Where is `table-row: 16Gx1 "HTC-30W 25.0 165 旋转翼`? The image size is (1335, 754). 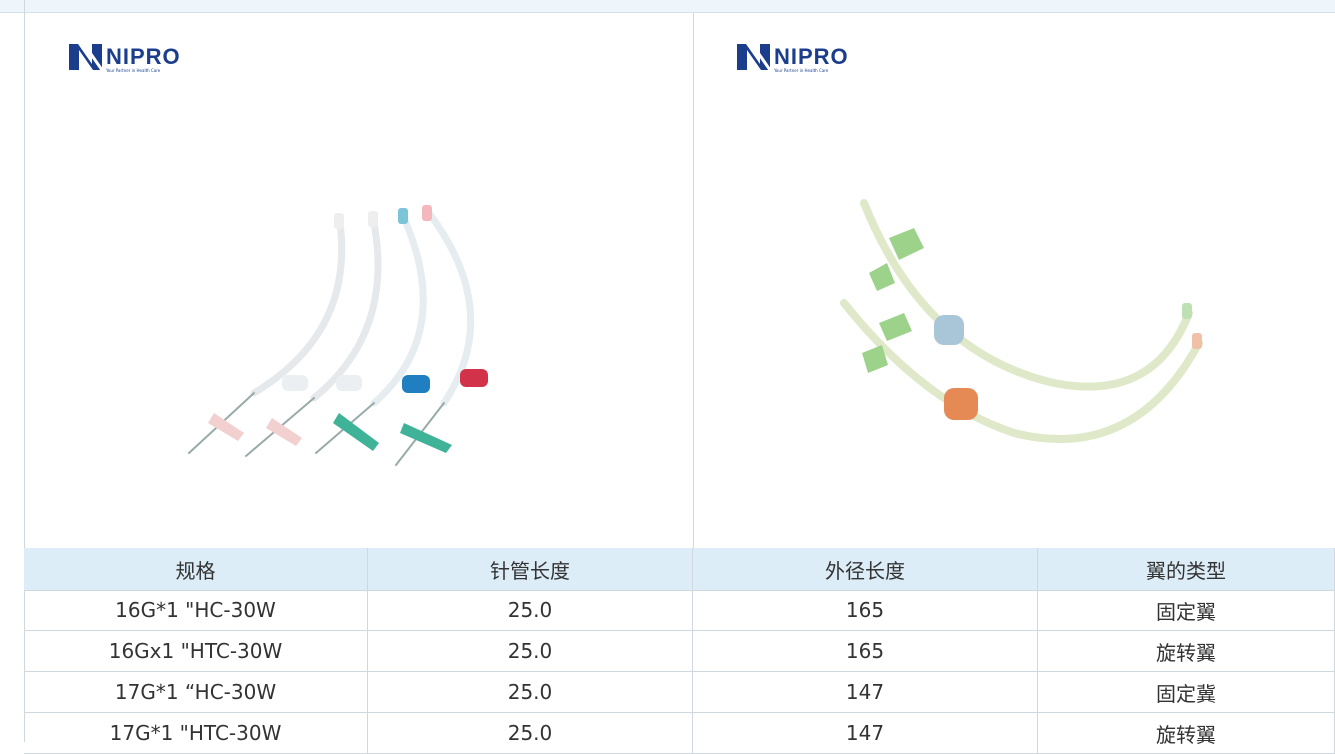 table-row: 16Gx1 "HTC-30W 25.0 165 旋转翼 is located at coordinates (679, 651).